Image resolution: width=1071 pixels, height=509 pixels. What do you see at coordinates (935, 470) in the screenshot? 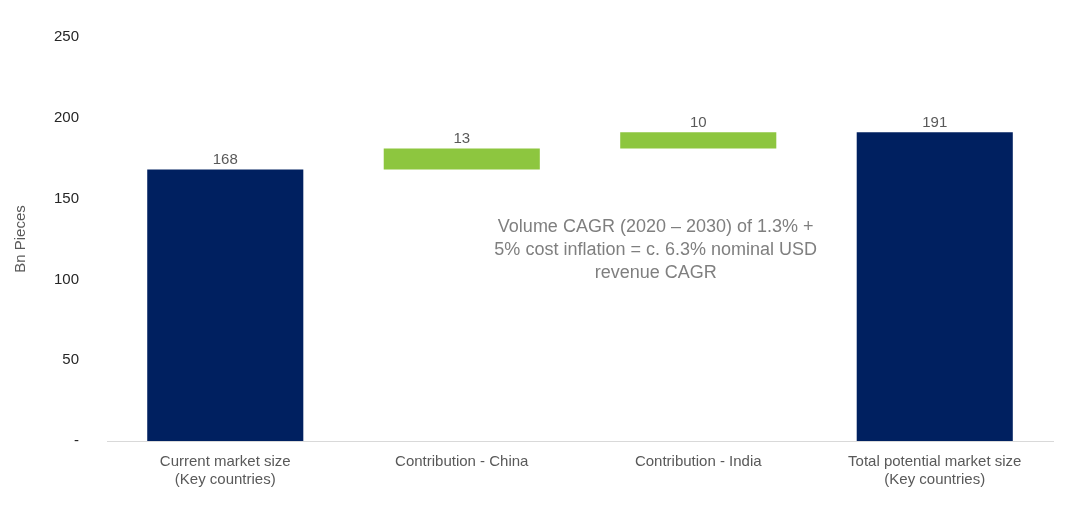
I see `x-tick-label: Total potential market size (Key countries)` at bounding box center [935, 470].